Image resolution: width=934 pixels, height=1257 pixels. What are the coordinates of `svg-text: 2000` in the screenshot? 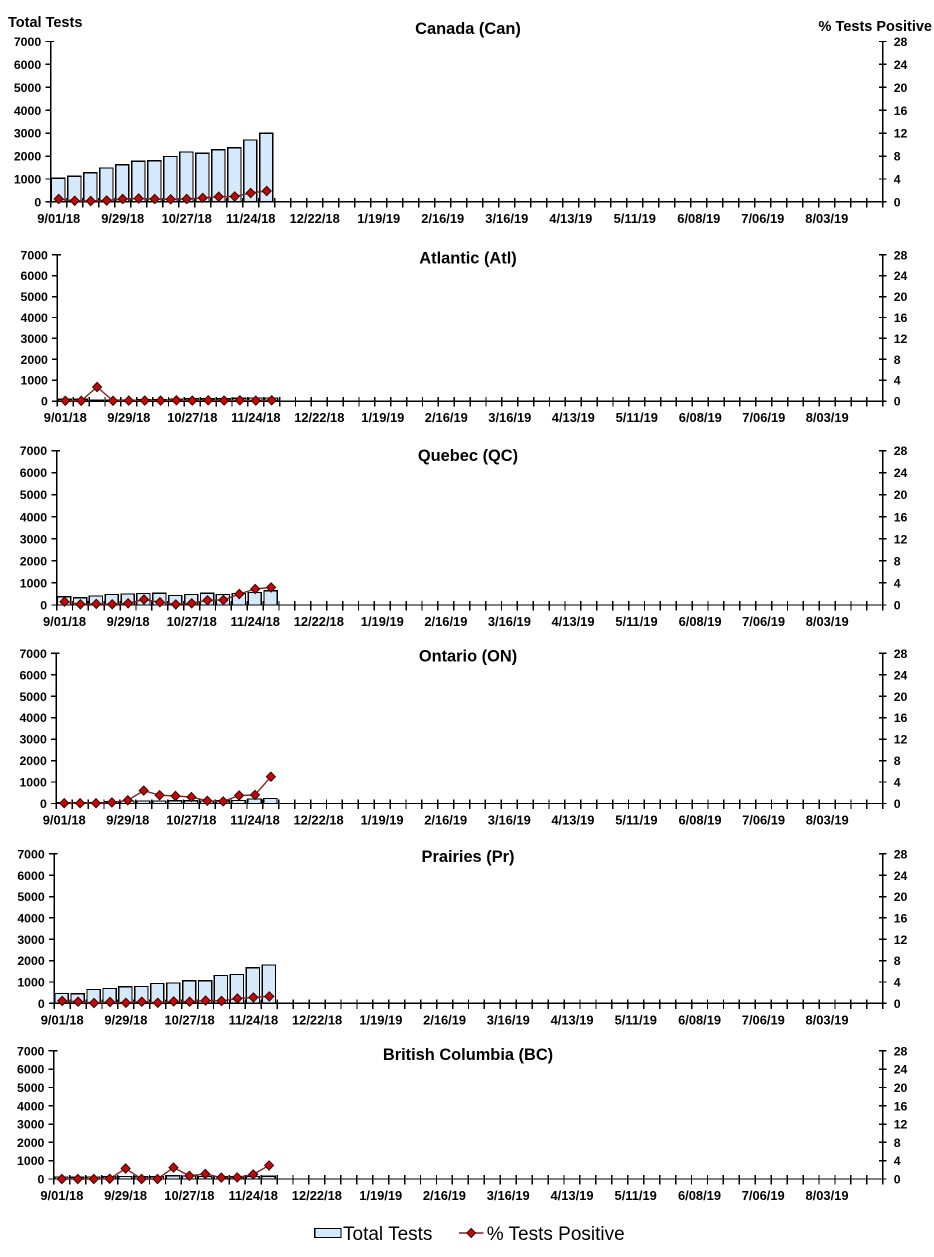 It's located at (34, 561).